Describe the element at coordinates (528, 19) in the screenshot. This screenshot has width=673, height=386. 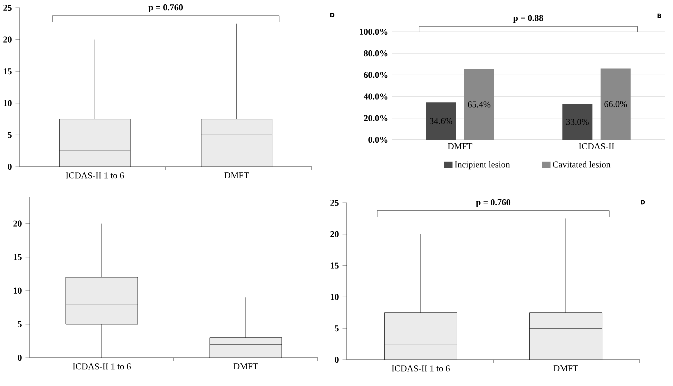
I see `text: p = 0.88` at that location.